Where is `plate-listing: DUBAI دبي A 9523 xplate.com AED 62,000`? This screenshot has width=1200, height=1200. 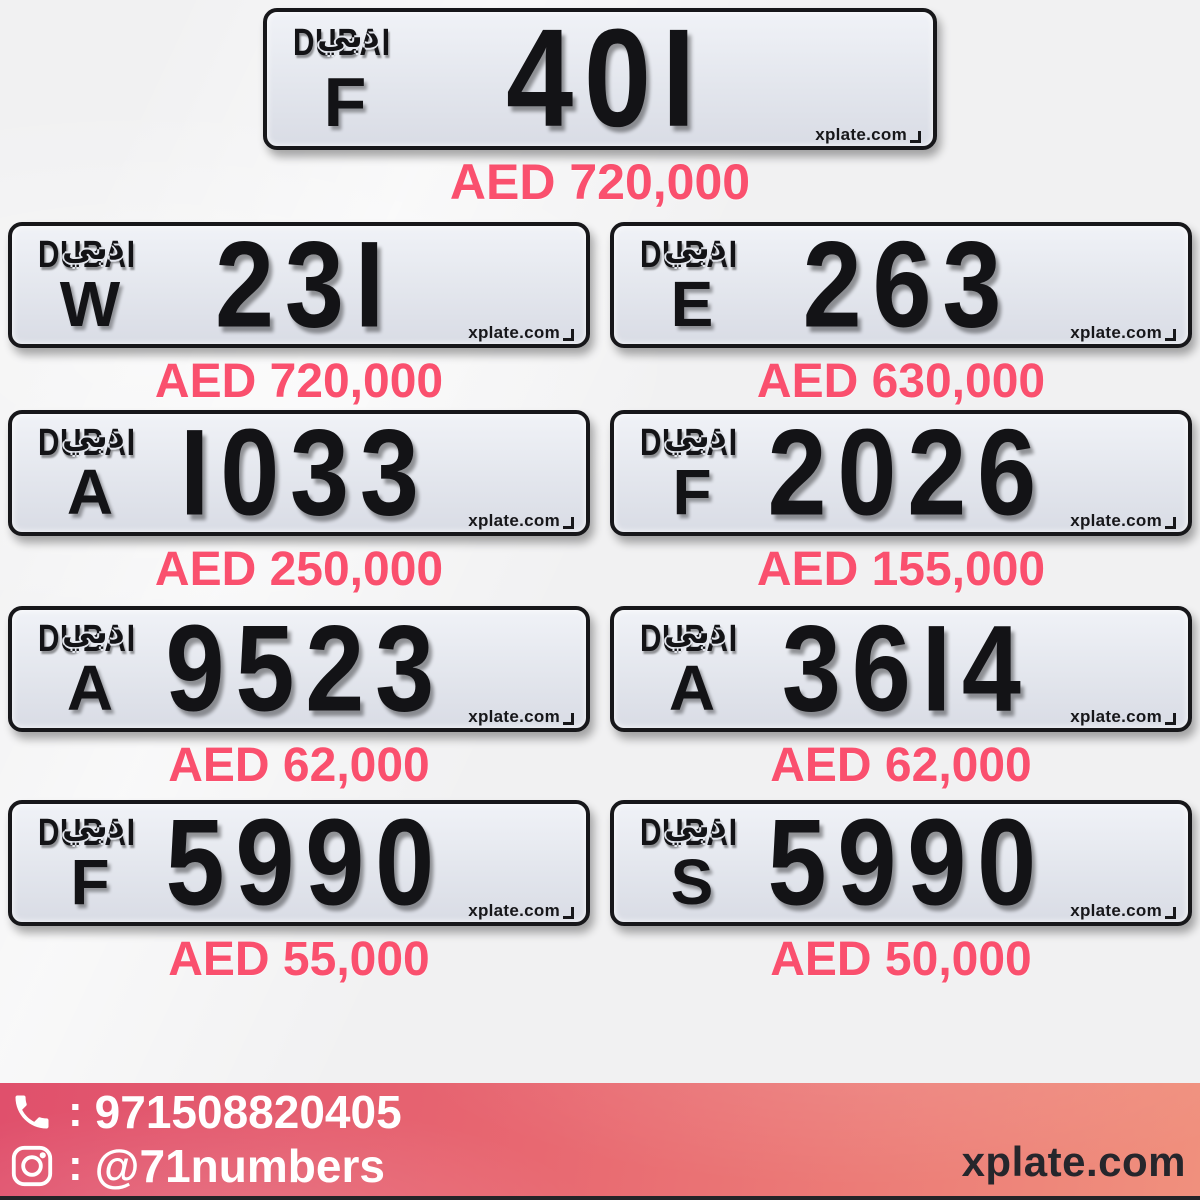
plate-listing: DUBAI دبي A 9523 xplate.com AED 62,000 is located at coordinates (299, 698).